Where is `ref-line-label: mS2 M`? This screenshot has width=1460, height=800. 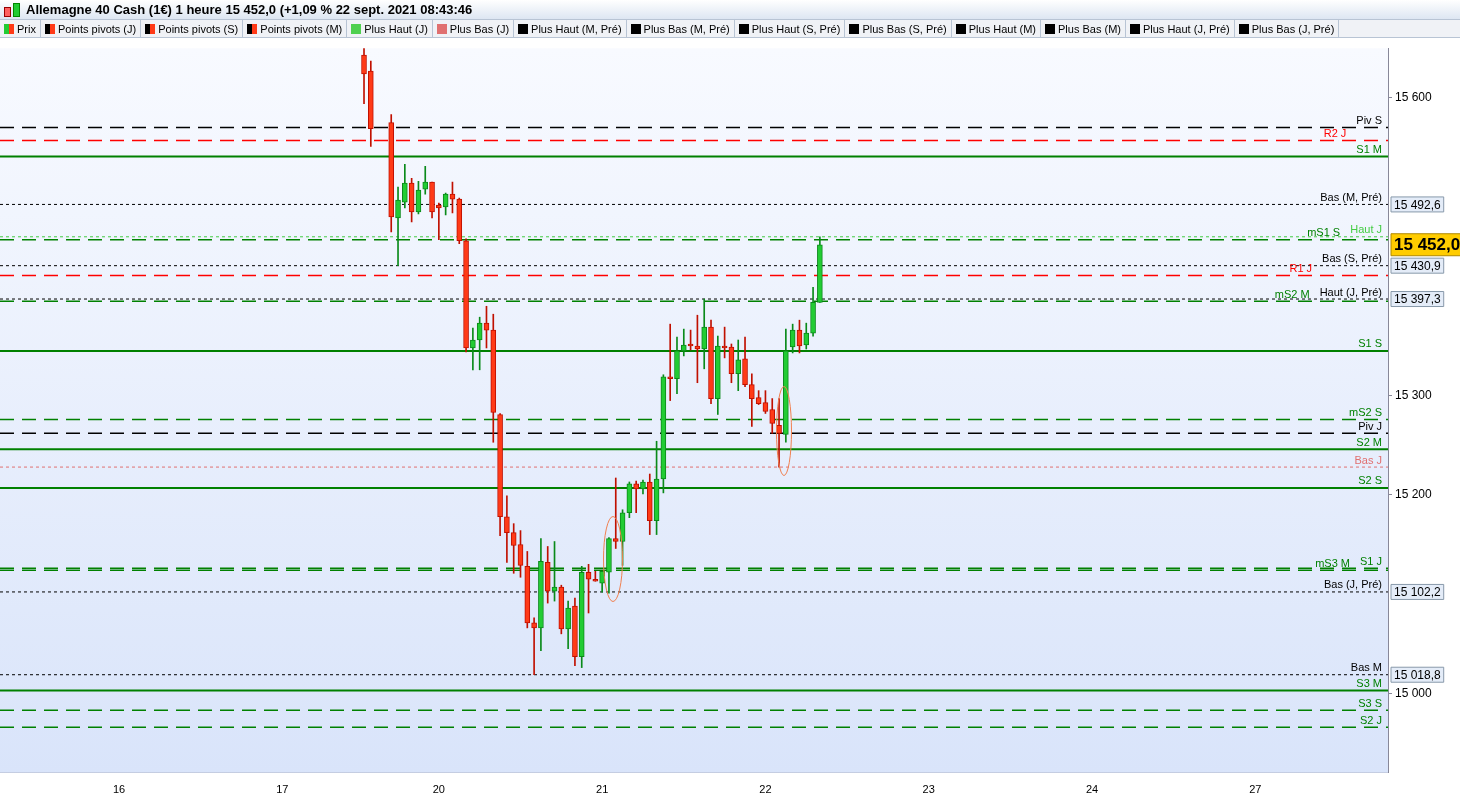
ref-line-label: mS2 M is located at coordinates (1292, 293).